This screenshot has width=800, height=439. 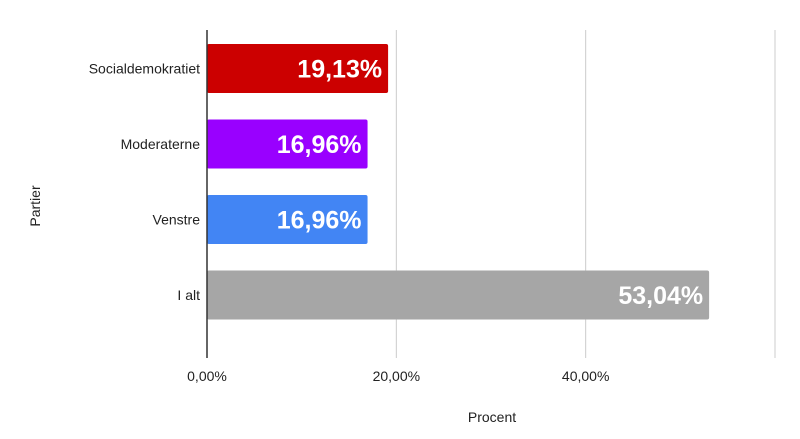 What do you see at coordinates (188, 295) in the screenshot?
I see `category-label-3: I alt` at bounding box center [188, 295].